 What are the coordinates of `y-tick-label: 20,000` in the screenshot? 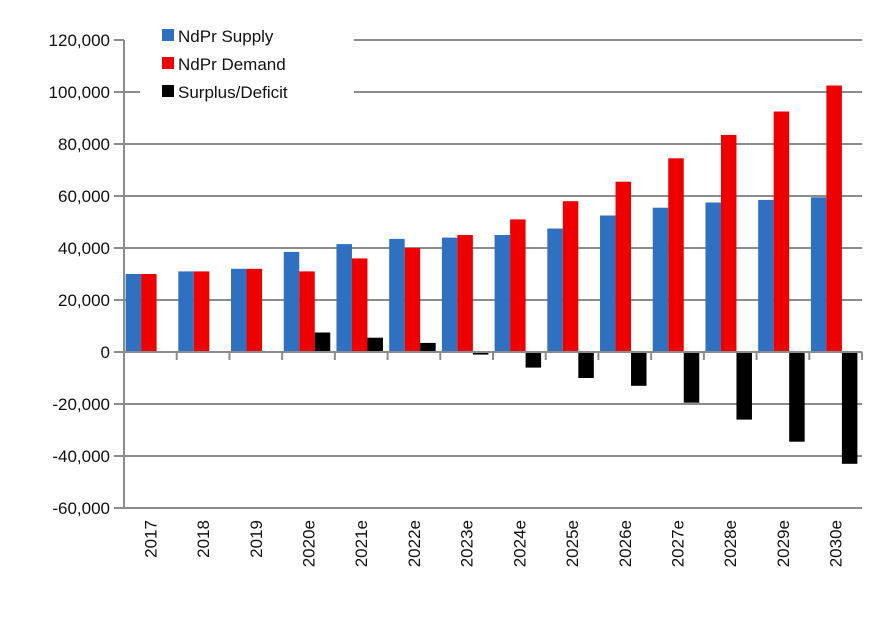 It's located at (84, 300).